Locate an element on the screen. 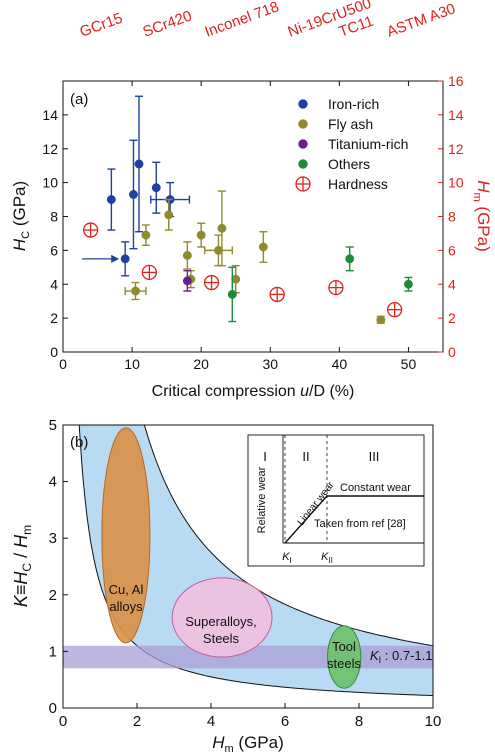 The image size is (495, 756). y-tick-label-right: 10 is located at coordinates (456, 183).